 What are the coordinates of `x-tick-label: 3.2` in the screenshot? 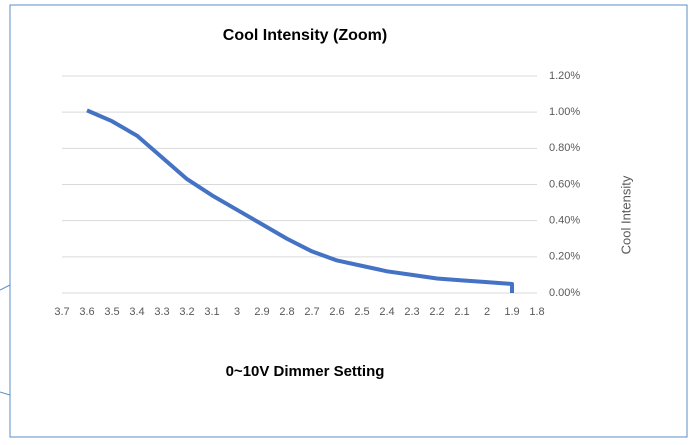 It's located at (186, 312).